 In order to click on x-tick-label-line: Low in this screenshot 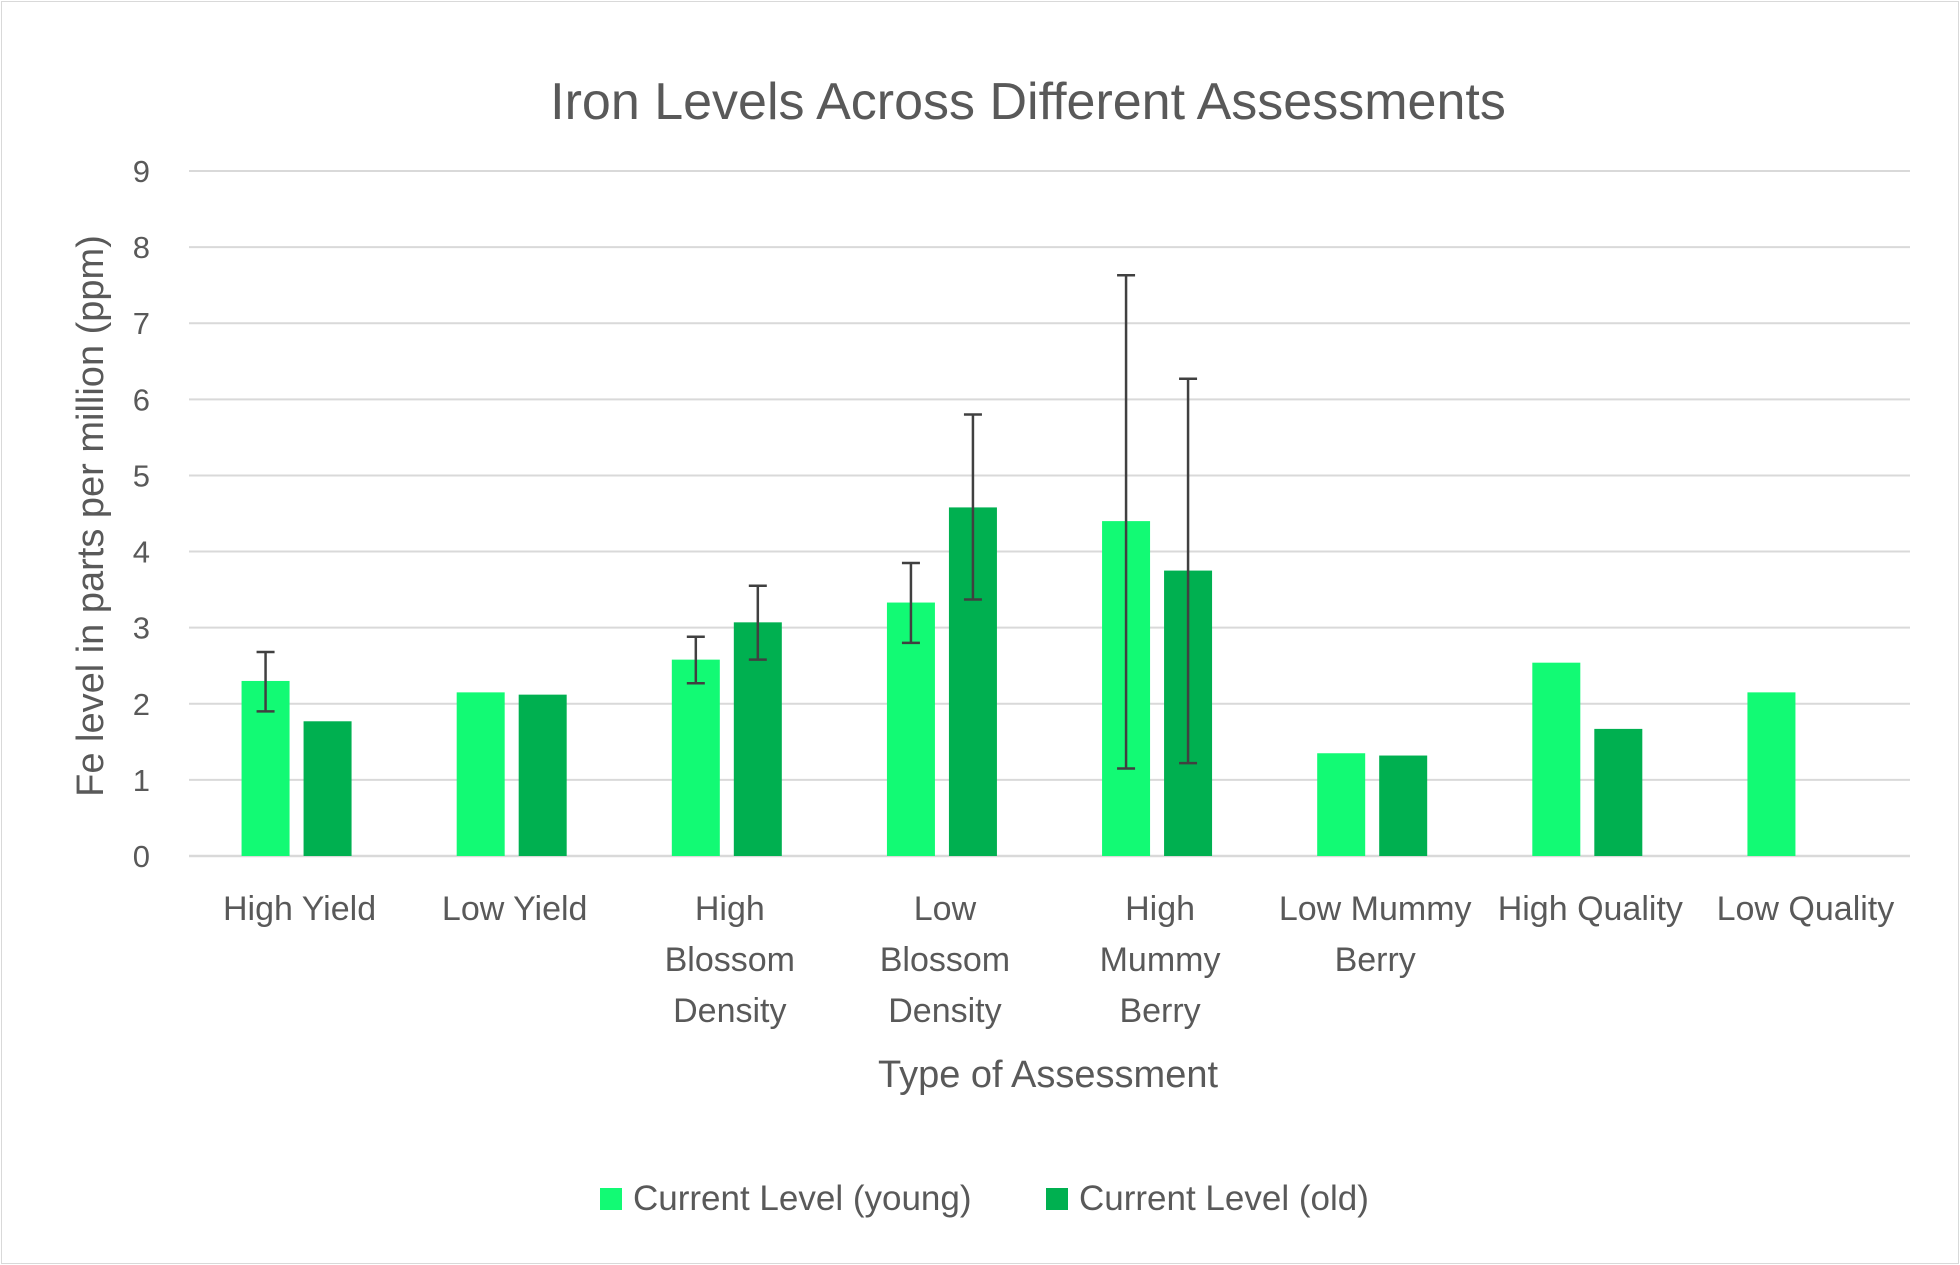, I will do `click(945, 909)`.